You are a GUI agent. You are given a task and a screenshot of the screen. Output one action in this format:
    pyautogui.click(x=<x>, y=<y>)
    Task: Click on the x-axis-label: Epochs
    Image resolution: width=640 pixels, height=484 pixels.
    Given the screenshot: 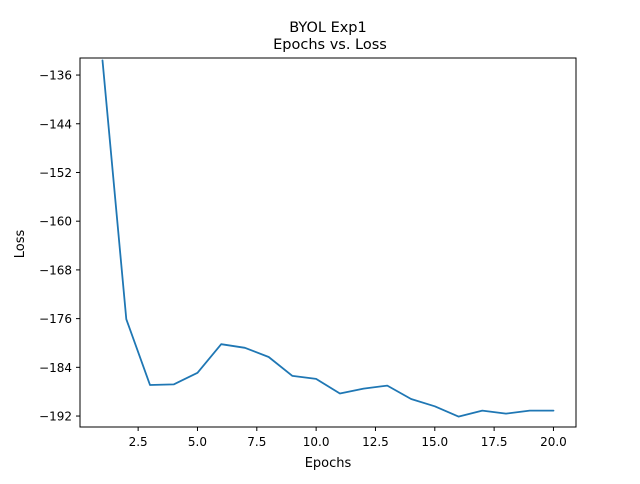 What is the action you would take?
    pyautogui.click(x=328, y=463)
    